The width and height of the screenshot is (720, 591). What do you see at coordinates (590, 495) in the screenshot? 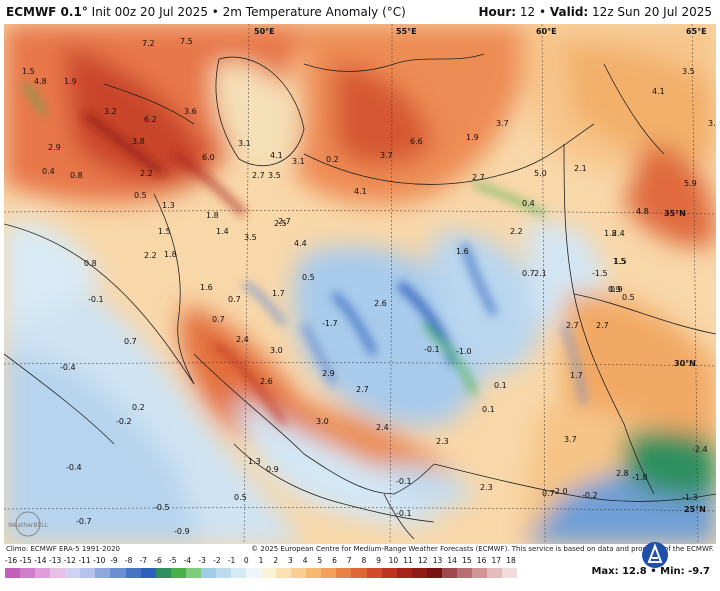
I see `anomaly-value-label: -0.2` at bounding box center [590, 495].